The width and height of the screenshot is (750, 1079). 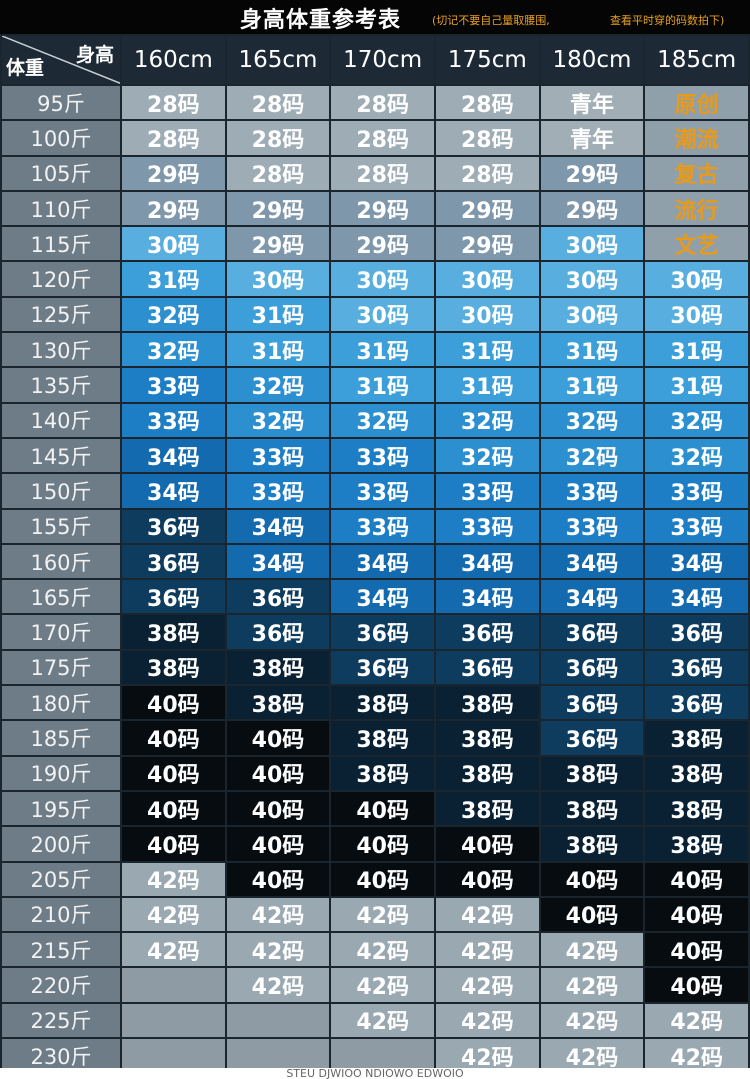 I want to click on table-row: 110斤 29码 29码 29码 29码 29码 流行, so click(x=375, y=208).